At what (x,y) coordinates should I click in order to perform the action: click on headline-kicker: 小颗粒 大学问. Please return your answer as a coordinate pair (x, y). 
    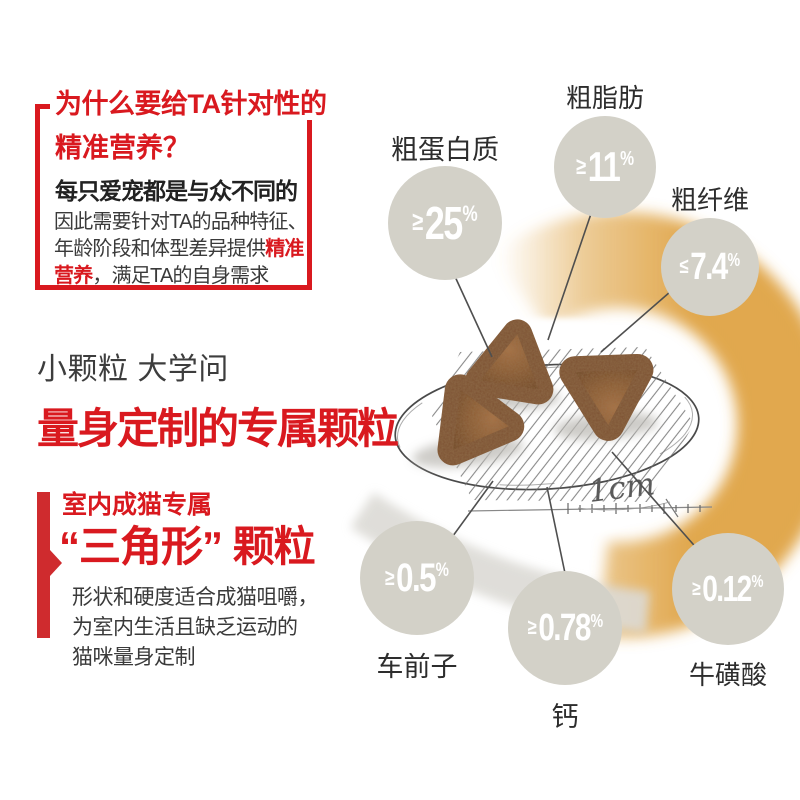
    Looking at the image, I should click on (133, 369).